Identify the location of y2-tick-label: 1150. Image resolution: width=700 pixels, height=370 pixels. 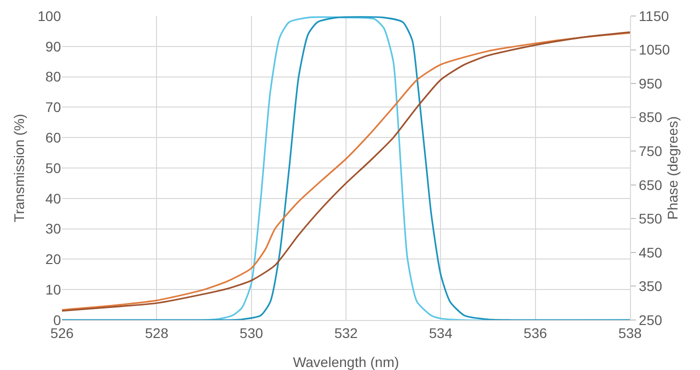
(654, 16).